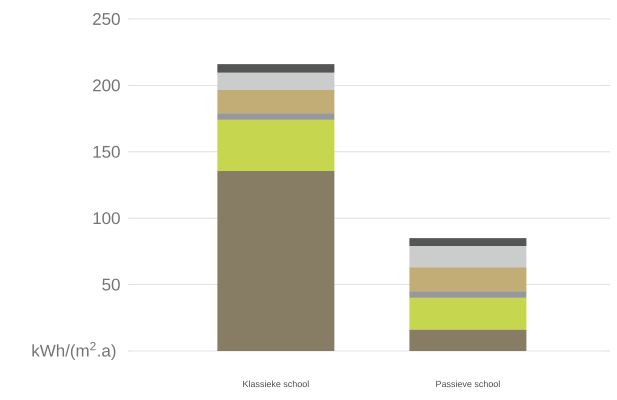 The image size is (617, 400). Describe the element at coordinates (276, 384) in the screenshot. I see `x-tick-label: Klassieke school` at that location.